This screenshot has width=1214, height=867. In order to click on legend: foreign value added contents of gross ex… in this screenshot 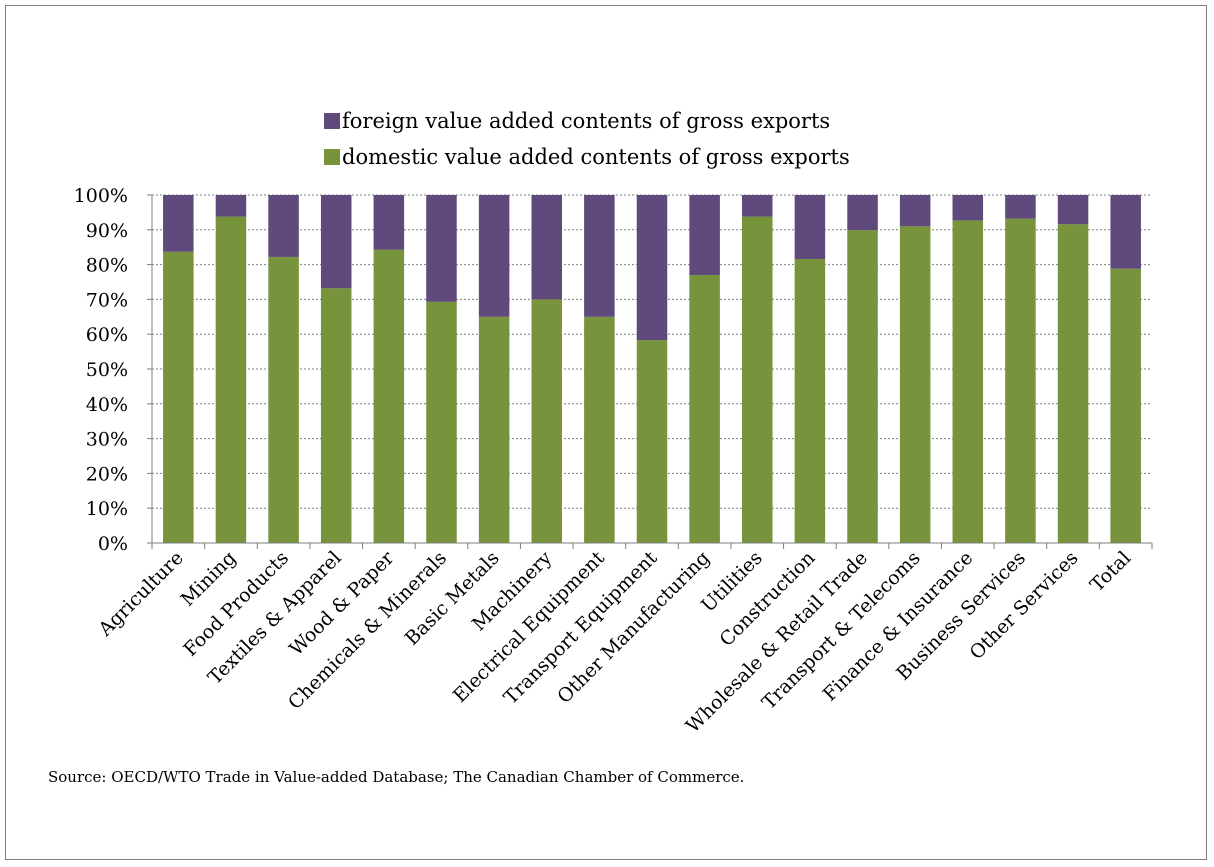, I will do `click(587, 139)`.